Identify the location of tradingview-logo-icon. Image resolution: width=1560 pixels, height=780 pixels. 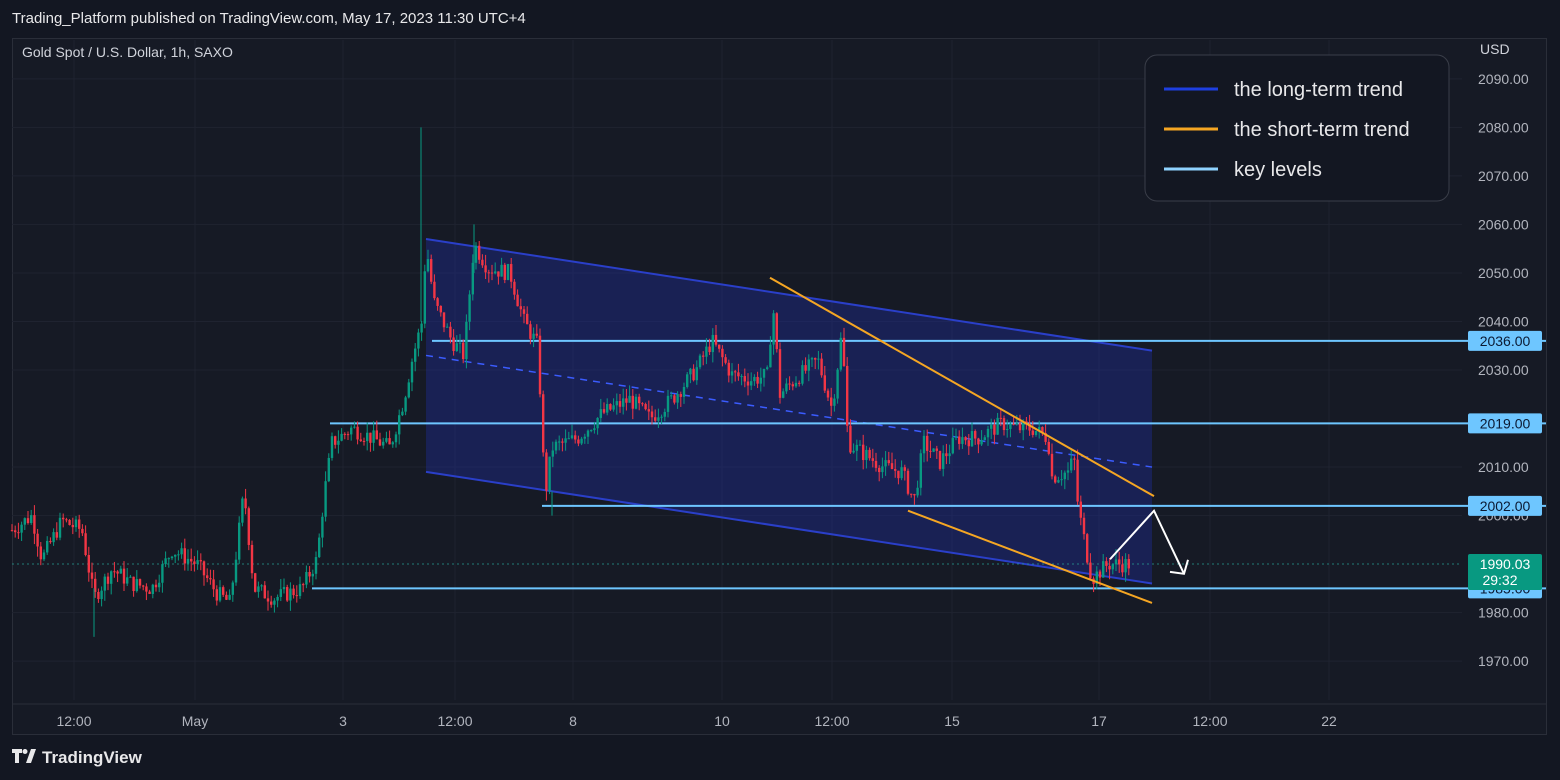
(24, 758).